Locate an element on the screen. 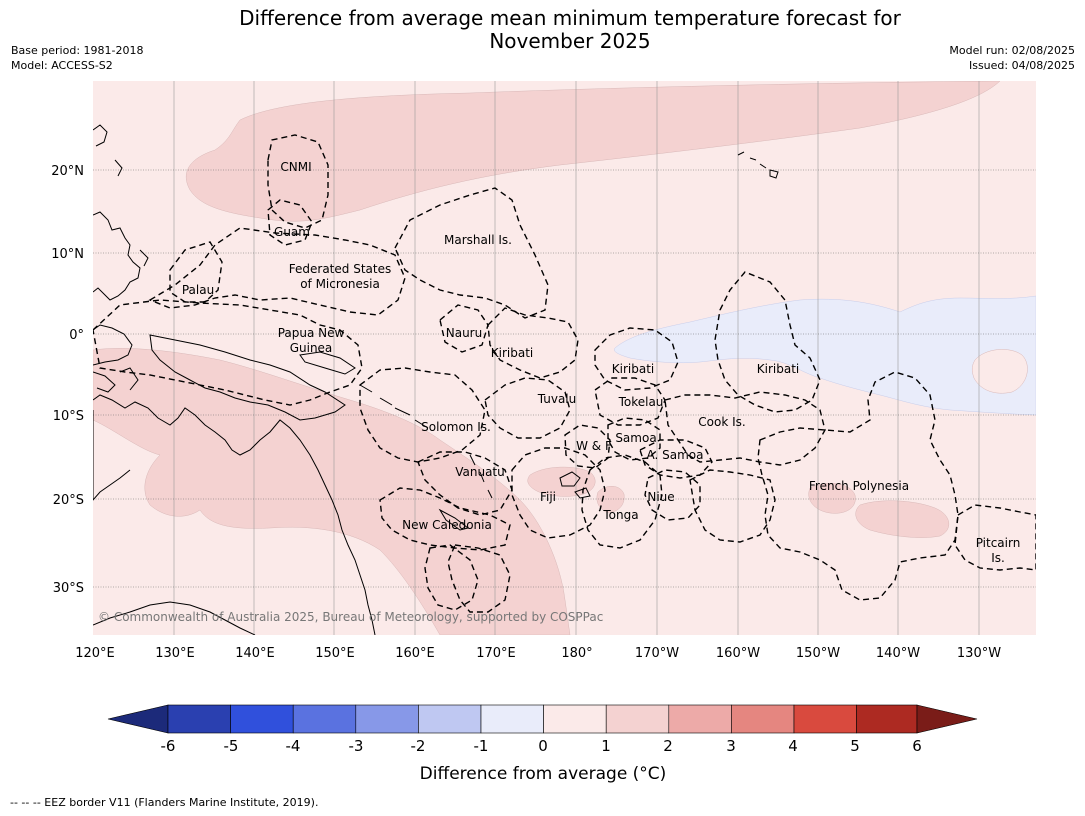 The image size is (1085, 816). eez-fiji is located at coordinates (558, 493).